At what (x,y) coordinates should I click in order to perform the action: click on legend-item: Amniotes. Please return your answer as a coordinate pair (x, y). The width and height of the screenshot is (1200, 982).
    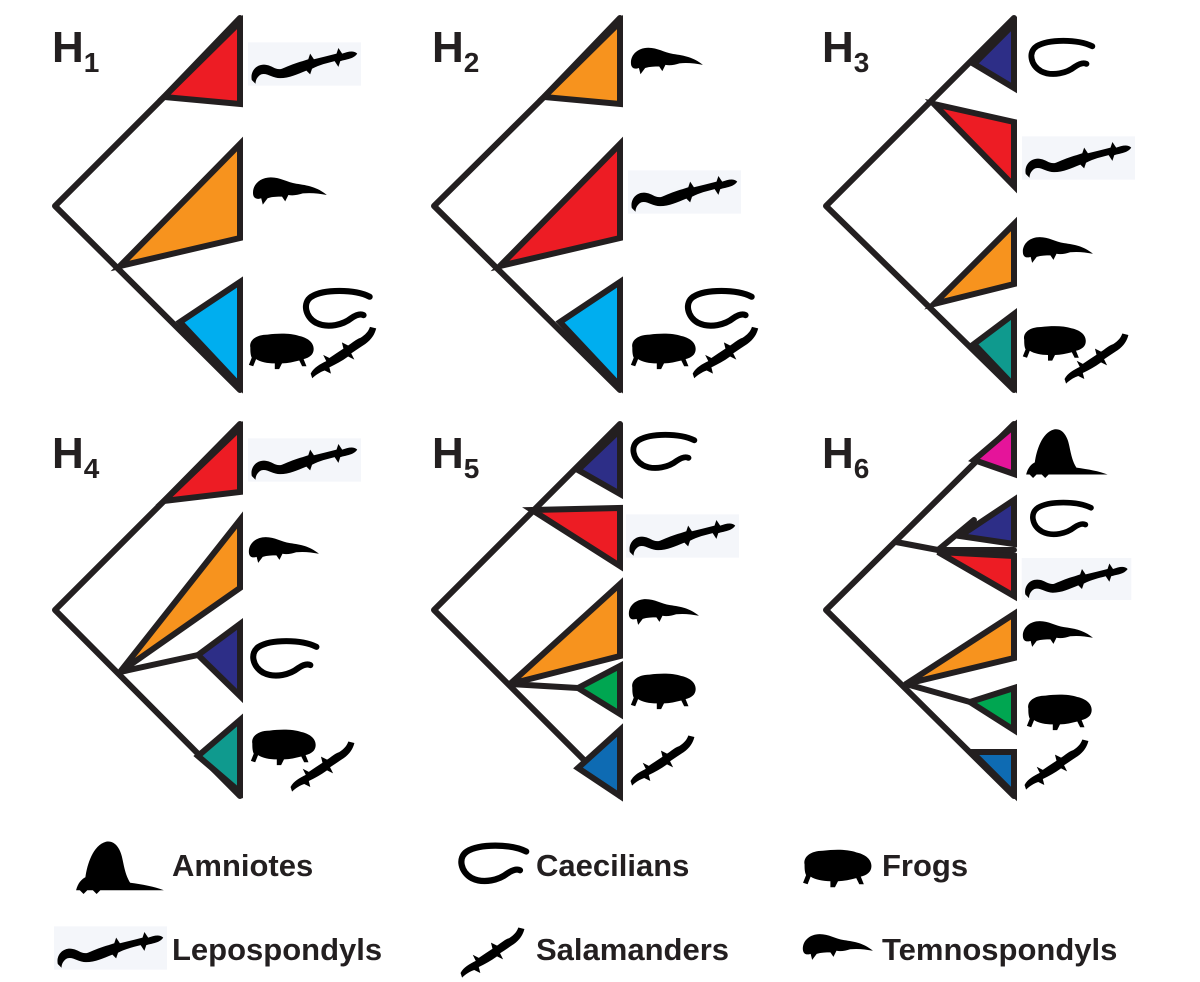
    Looking at the image, I should click on (194, 867).